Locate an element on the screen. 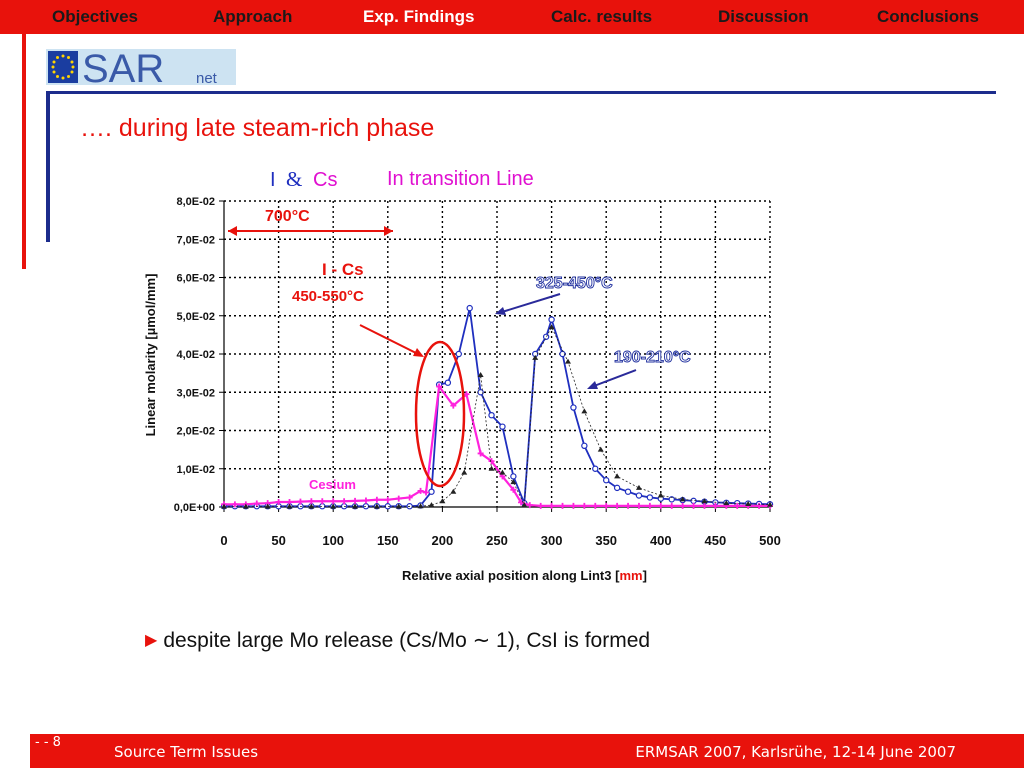 The width and height of the screenshot is (1024, 768). x-tick-label: 150 is located at coordinates (388, 540).